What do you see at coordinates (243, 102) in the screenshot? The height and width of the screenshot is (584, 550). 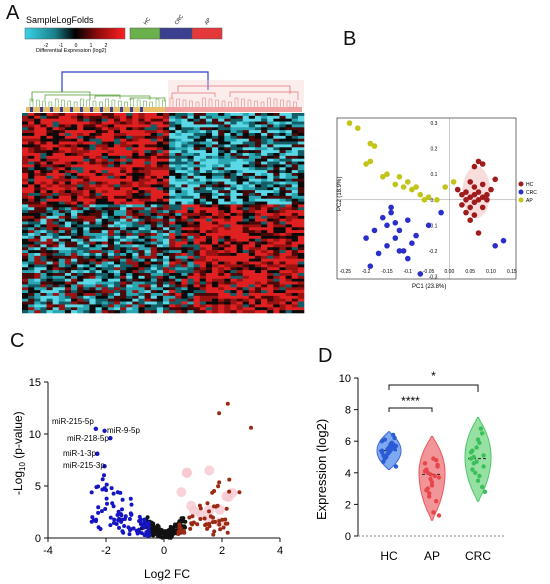 I see `dendrogram-leaf` at bounding box center [243, 102].